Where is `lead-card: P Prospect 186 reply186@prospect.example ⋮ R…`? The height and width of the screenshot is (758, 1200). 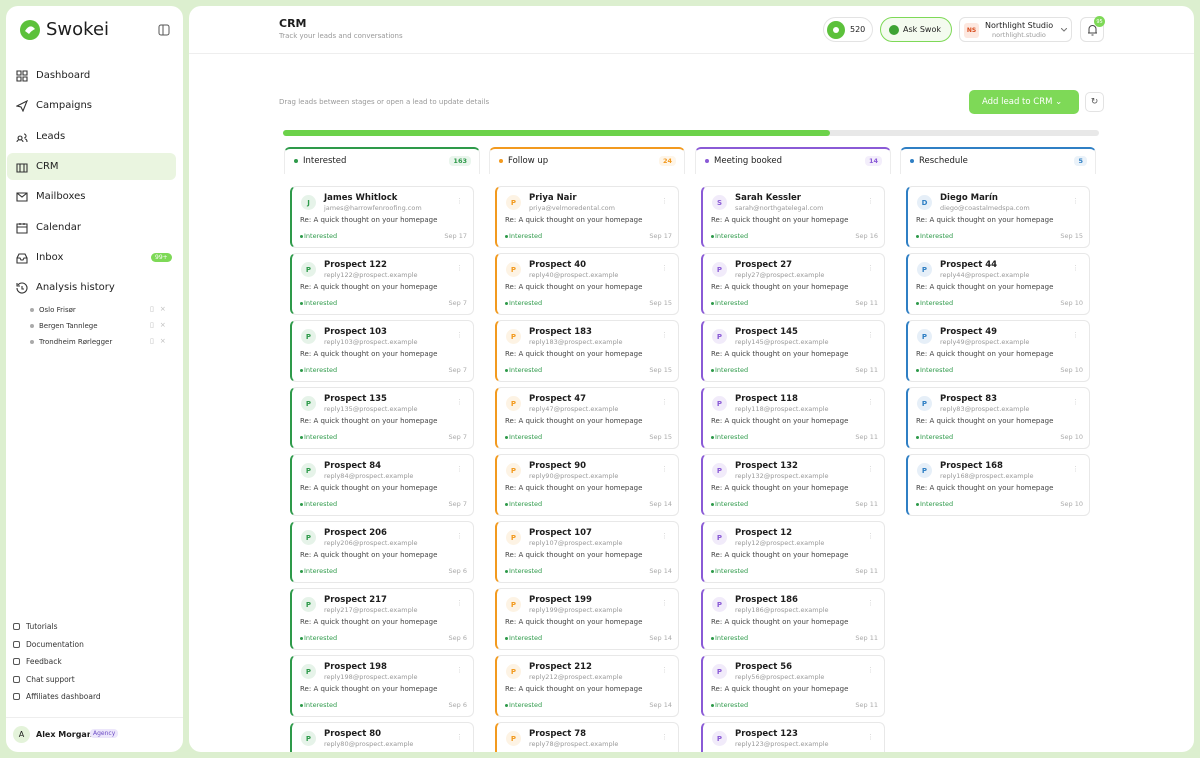
lead-card: P Prospect 186 reply186@prospect.example ⋮ R… is located at coordinates (793, 619).